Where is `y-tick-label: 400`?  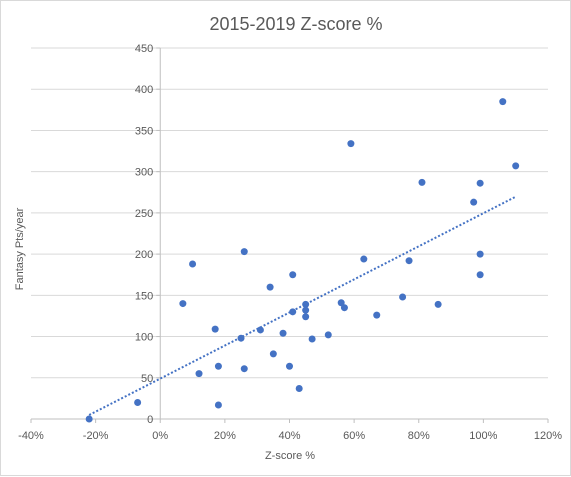 y-tick-label: 400 is located at coordinates (144, 90).